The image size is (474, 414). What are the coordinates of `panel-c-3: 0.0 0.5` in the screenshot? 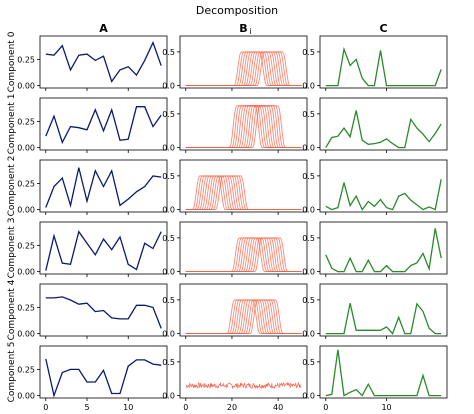 It's located at (375, 249).